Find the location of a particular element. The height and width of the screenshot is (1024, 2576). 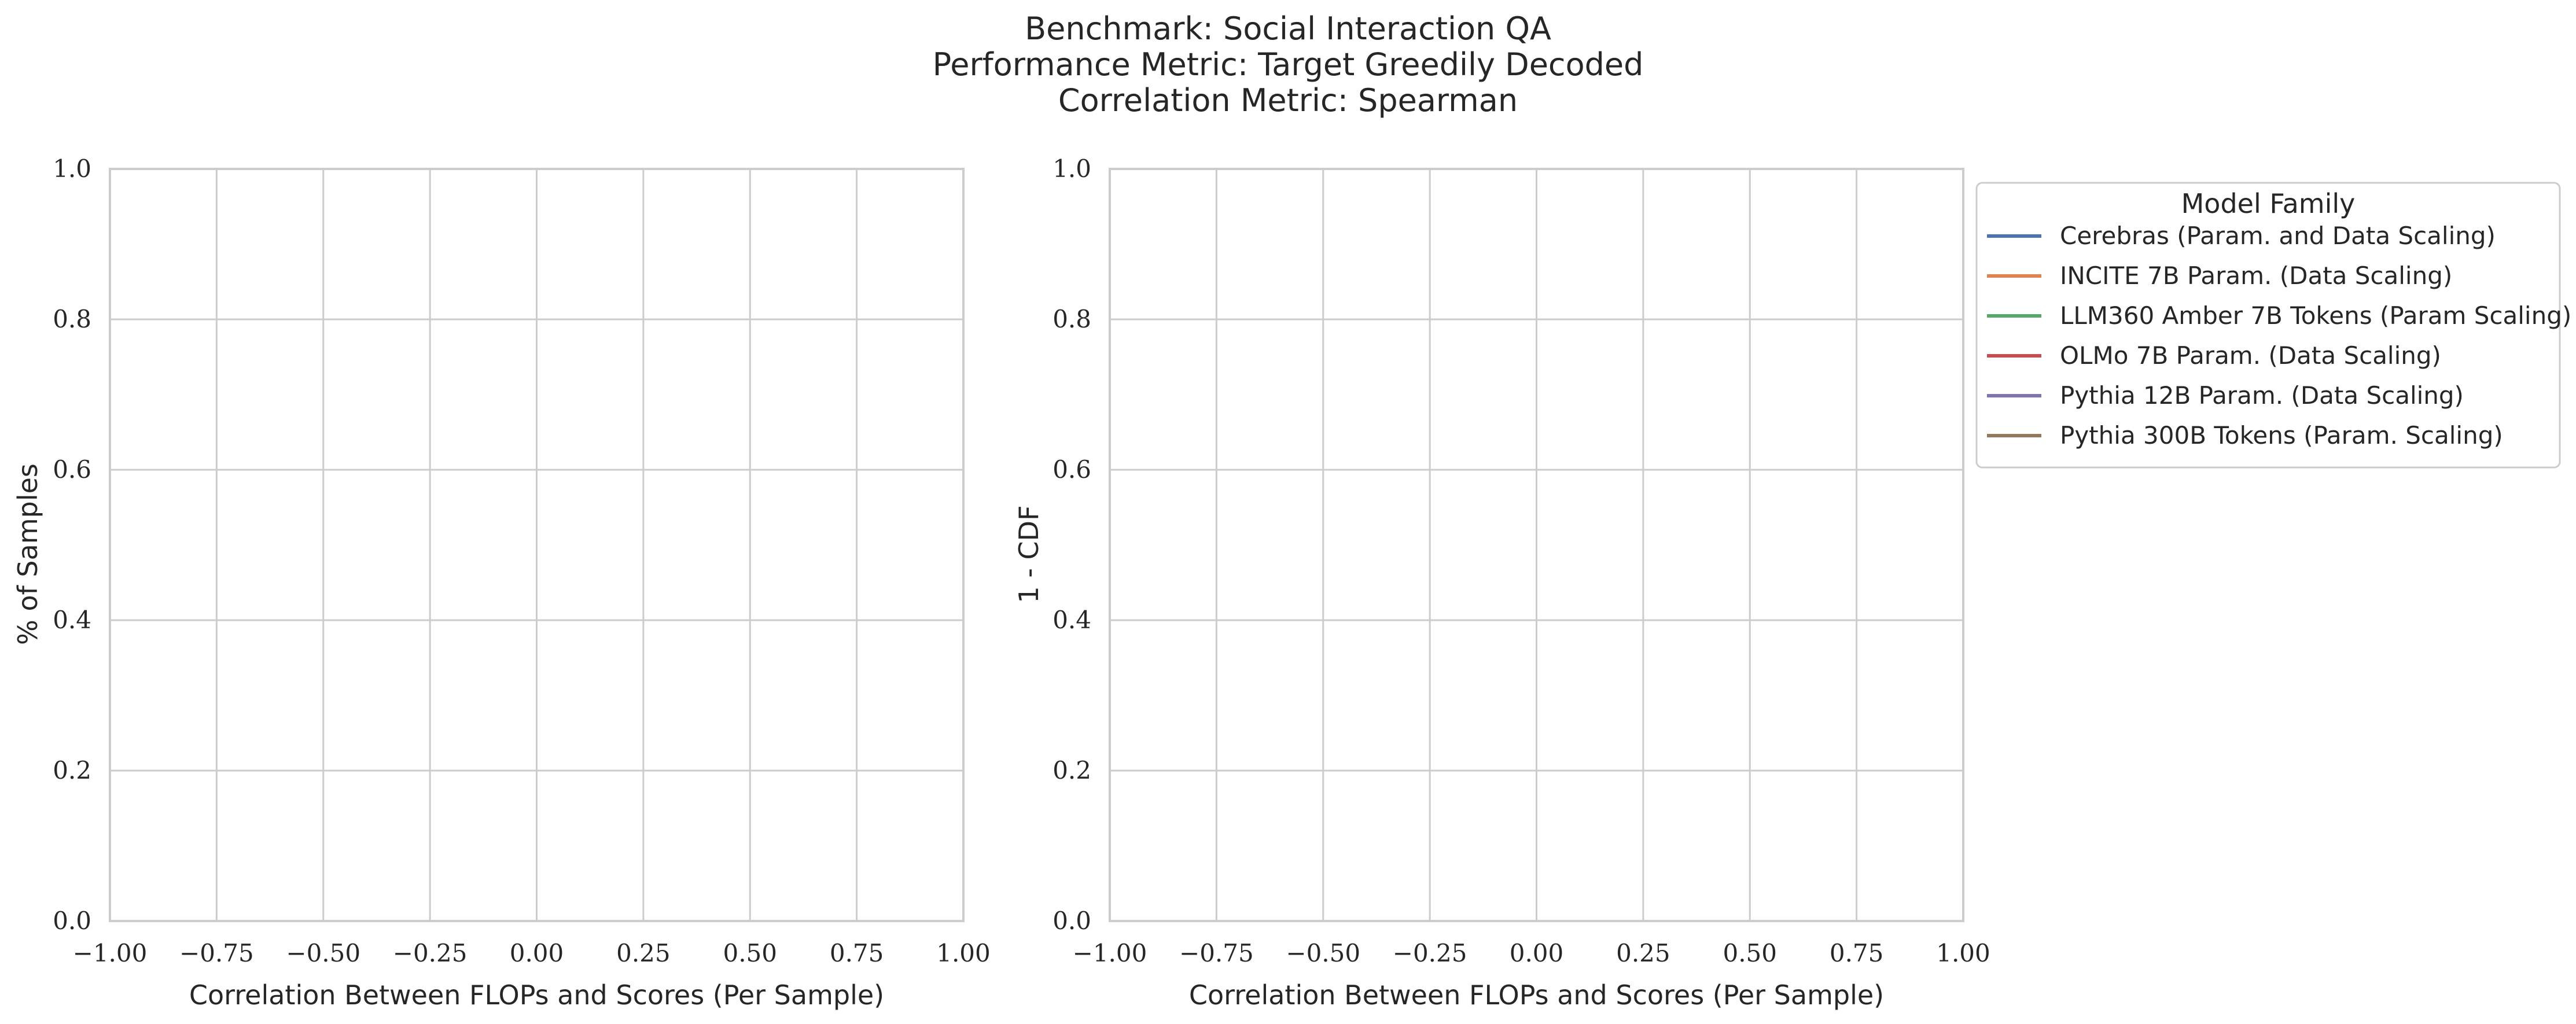

survival-y-tick-label: 0.6 is located at coordinates (1072, 469).